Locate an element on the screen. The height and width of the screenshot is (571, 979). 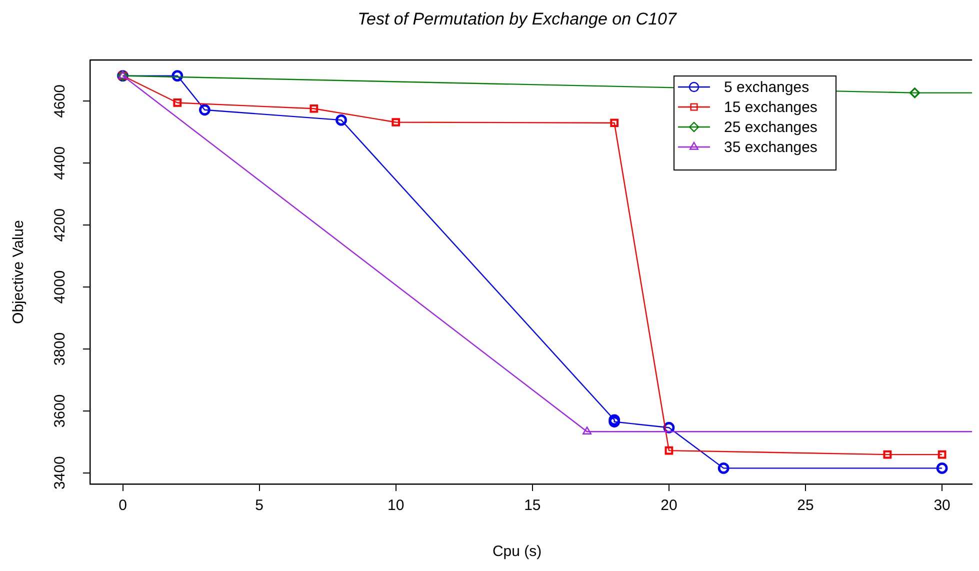
x-tick-label: 25 is located at coordinates (805, 505).